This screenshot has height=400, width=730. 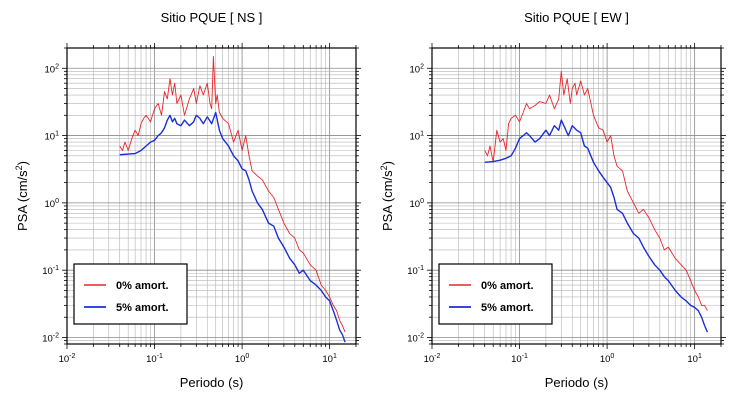 What do you see at coordinates (576, 17) in the screenshot?
I see `chart-title: Sitio PQUE [ EW ]` at bounding box center [576, 17].